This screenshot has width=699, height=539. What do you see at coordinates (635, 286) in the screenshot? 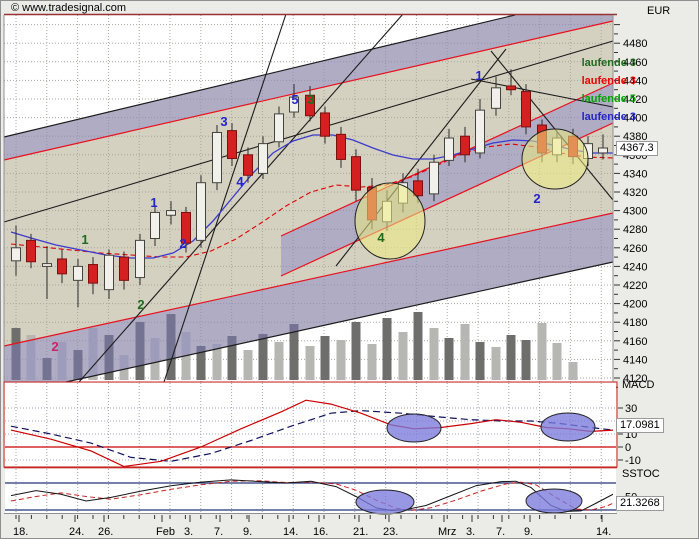
I see `price-tick-label: 4220` at bounding box center [635, 286].